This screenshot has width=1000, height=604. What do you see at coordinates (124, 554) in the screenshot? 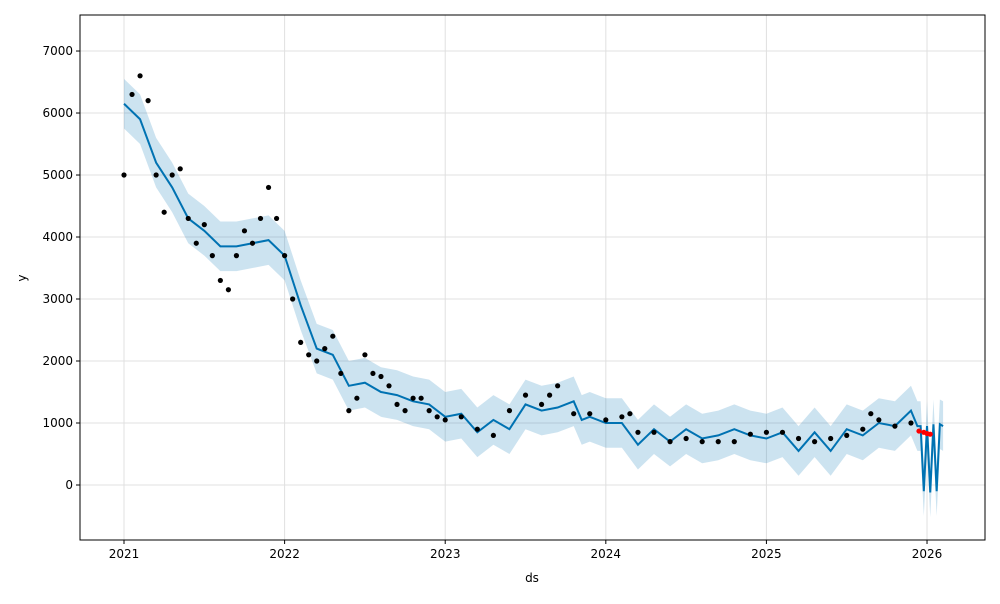
I see `x-tick-label: 2021` at bounding box center [124, 554].